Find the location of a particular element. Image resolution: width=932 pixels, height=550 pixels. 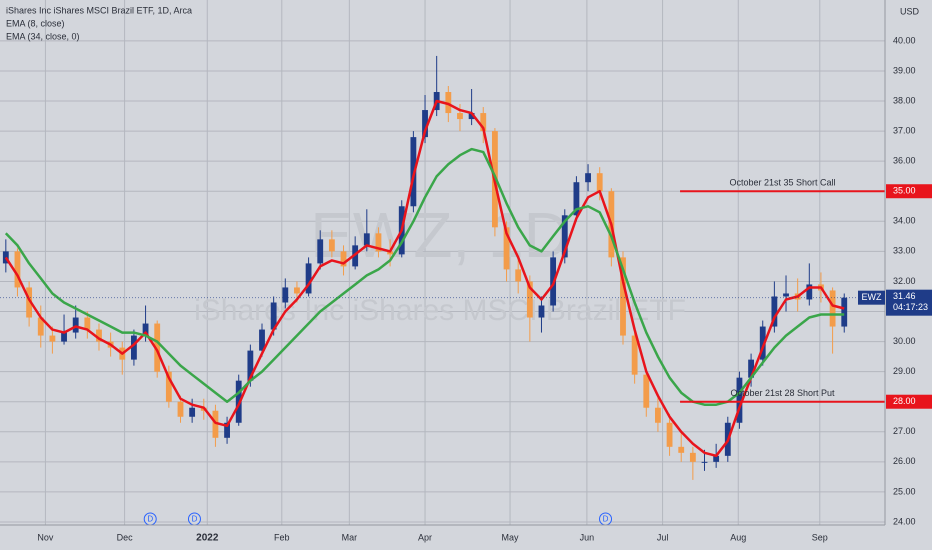

x-tick-label: Mar is located at coordinates (350, 537).